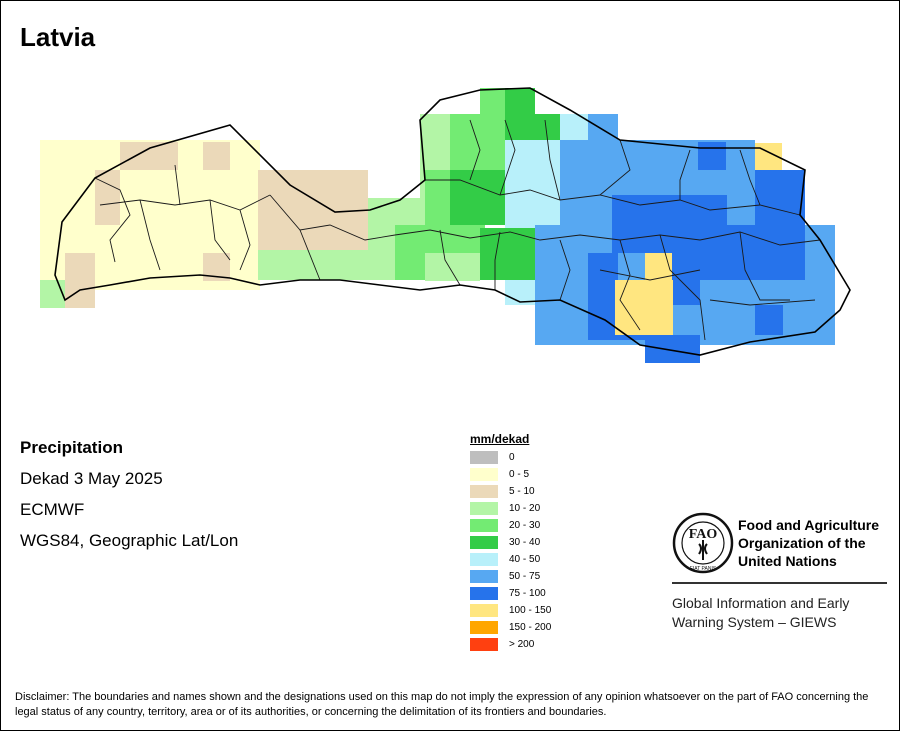  I want to click on legend-item: 100 - 150, so click(510, 610).